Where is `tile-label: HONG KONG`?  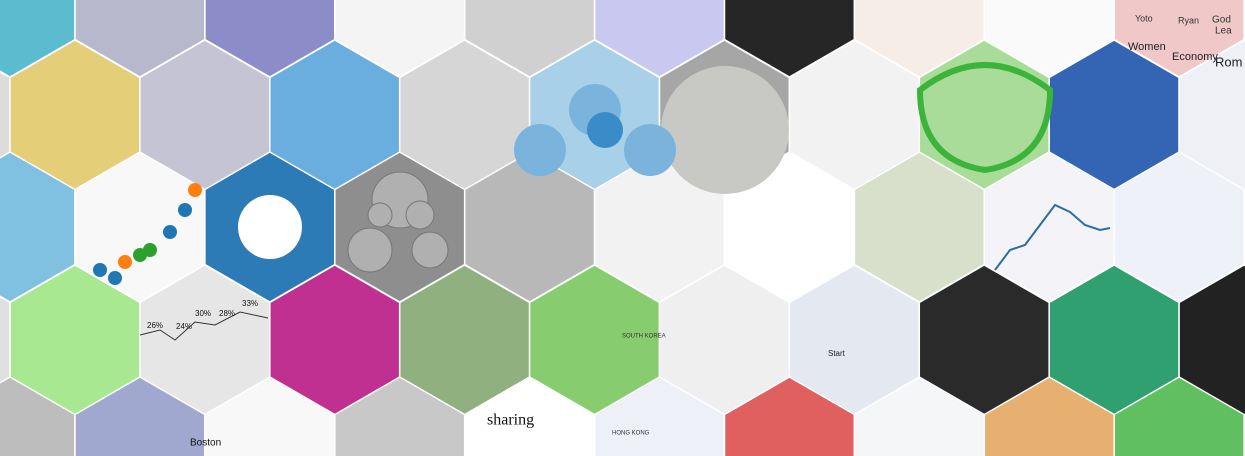
tile-label: HONG KONG is located at coordinates (631, 434).